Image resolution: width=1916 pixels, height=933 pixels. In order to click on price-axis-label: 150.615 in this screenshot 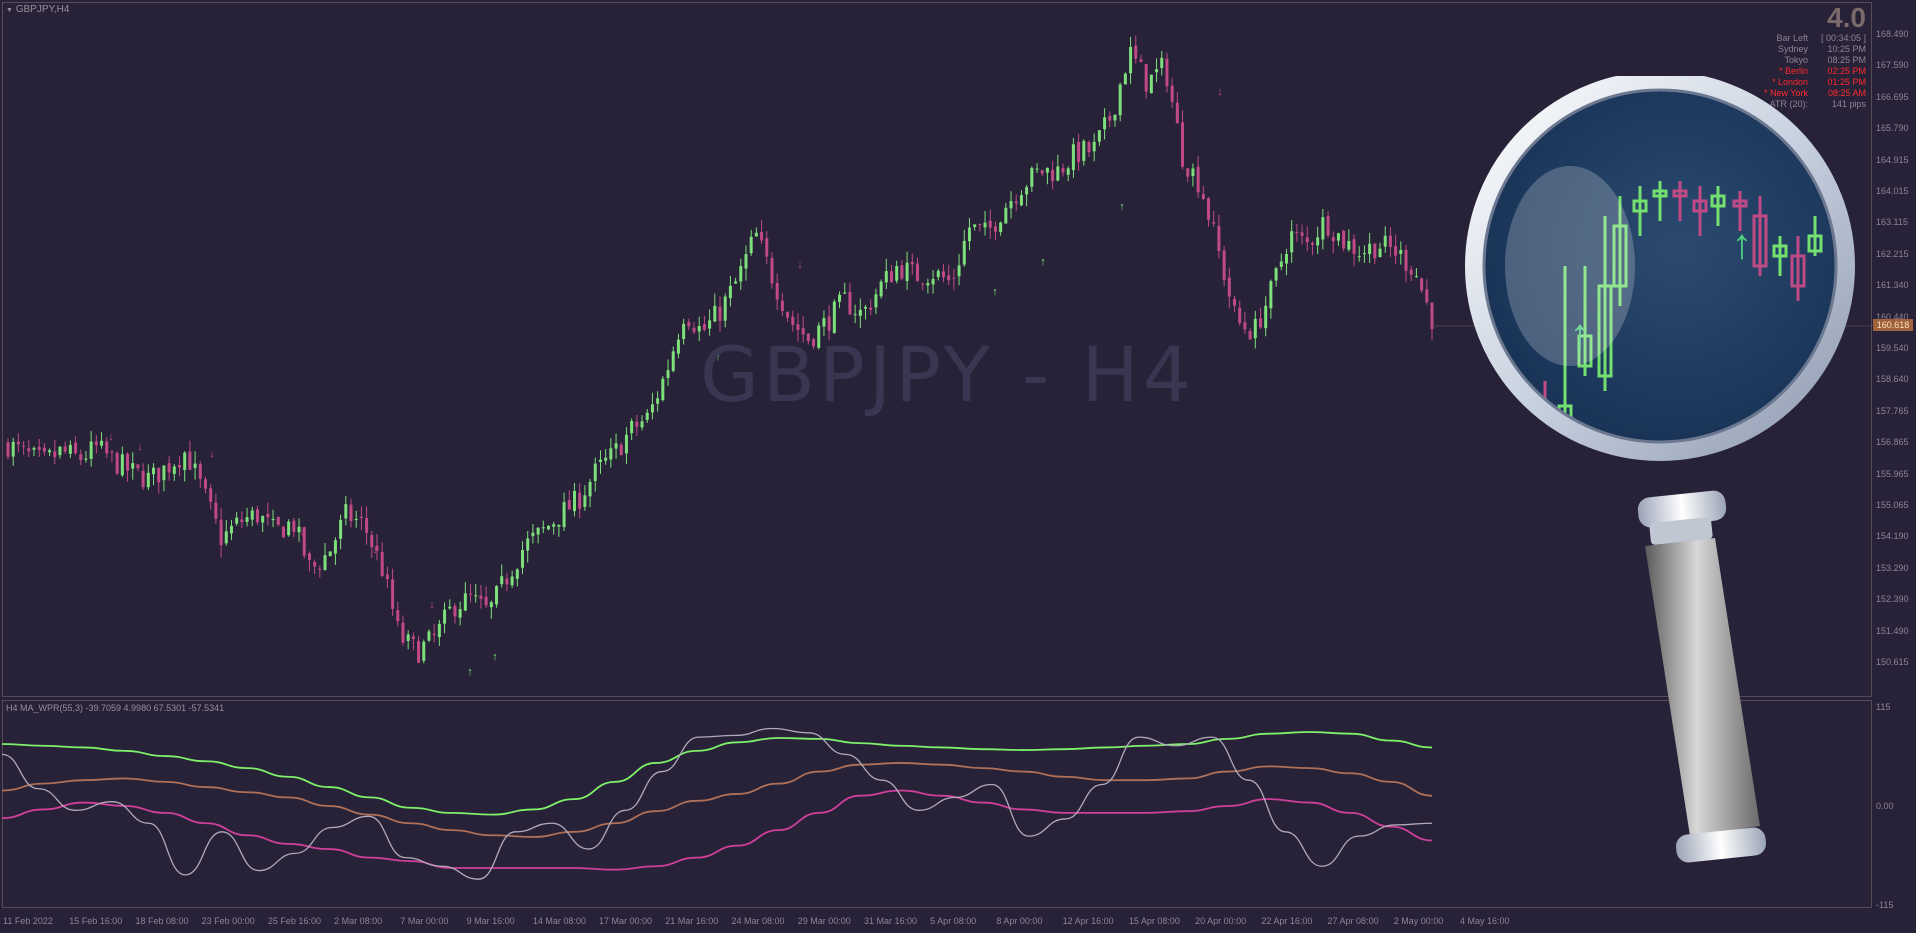, I will do `click(1892, 662)`.